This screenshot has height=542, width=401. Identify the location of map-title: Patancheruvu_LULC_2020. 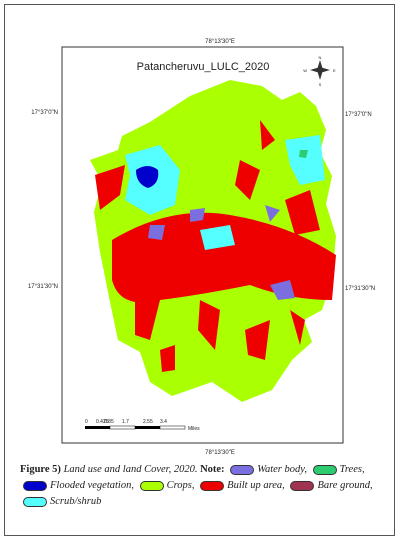
(203, 67).